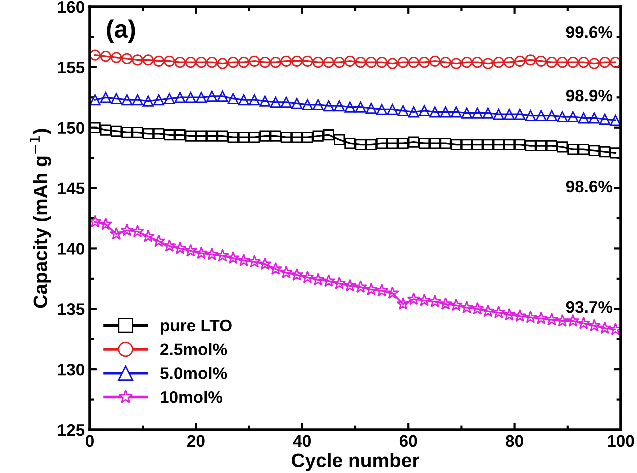  What do you see at coordinates (71, 128) in the screenshot?
I see `y-tick-label: 150` at bounding box center [71, 128].